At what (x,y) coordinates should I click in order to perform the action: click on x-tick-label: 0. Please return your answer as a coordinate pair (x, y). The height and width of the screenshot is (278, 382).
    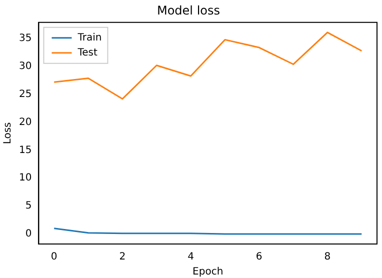
    Looking at the image, I should click on (54, 257).